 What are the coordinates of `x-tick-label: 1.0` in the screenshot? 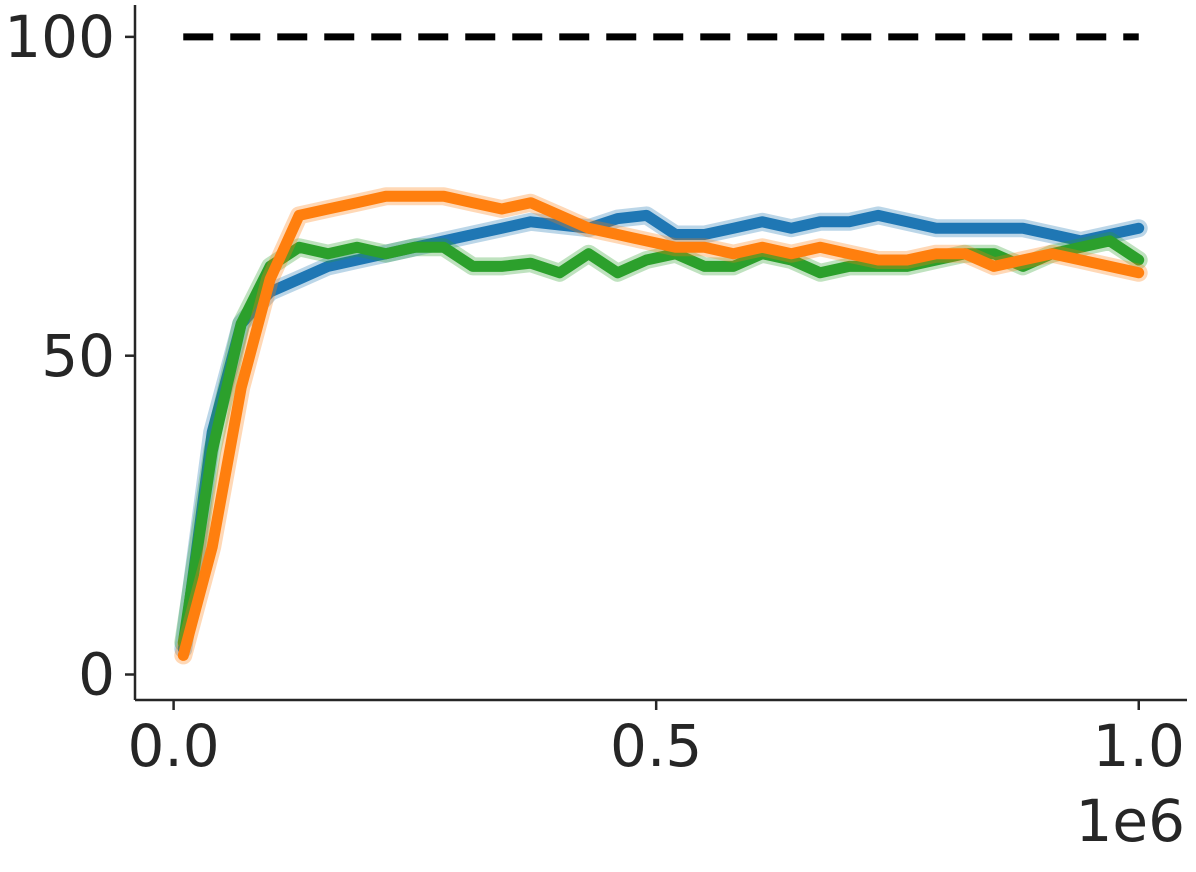 It's located at (1139, 746).